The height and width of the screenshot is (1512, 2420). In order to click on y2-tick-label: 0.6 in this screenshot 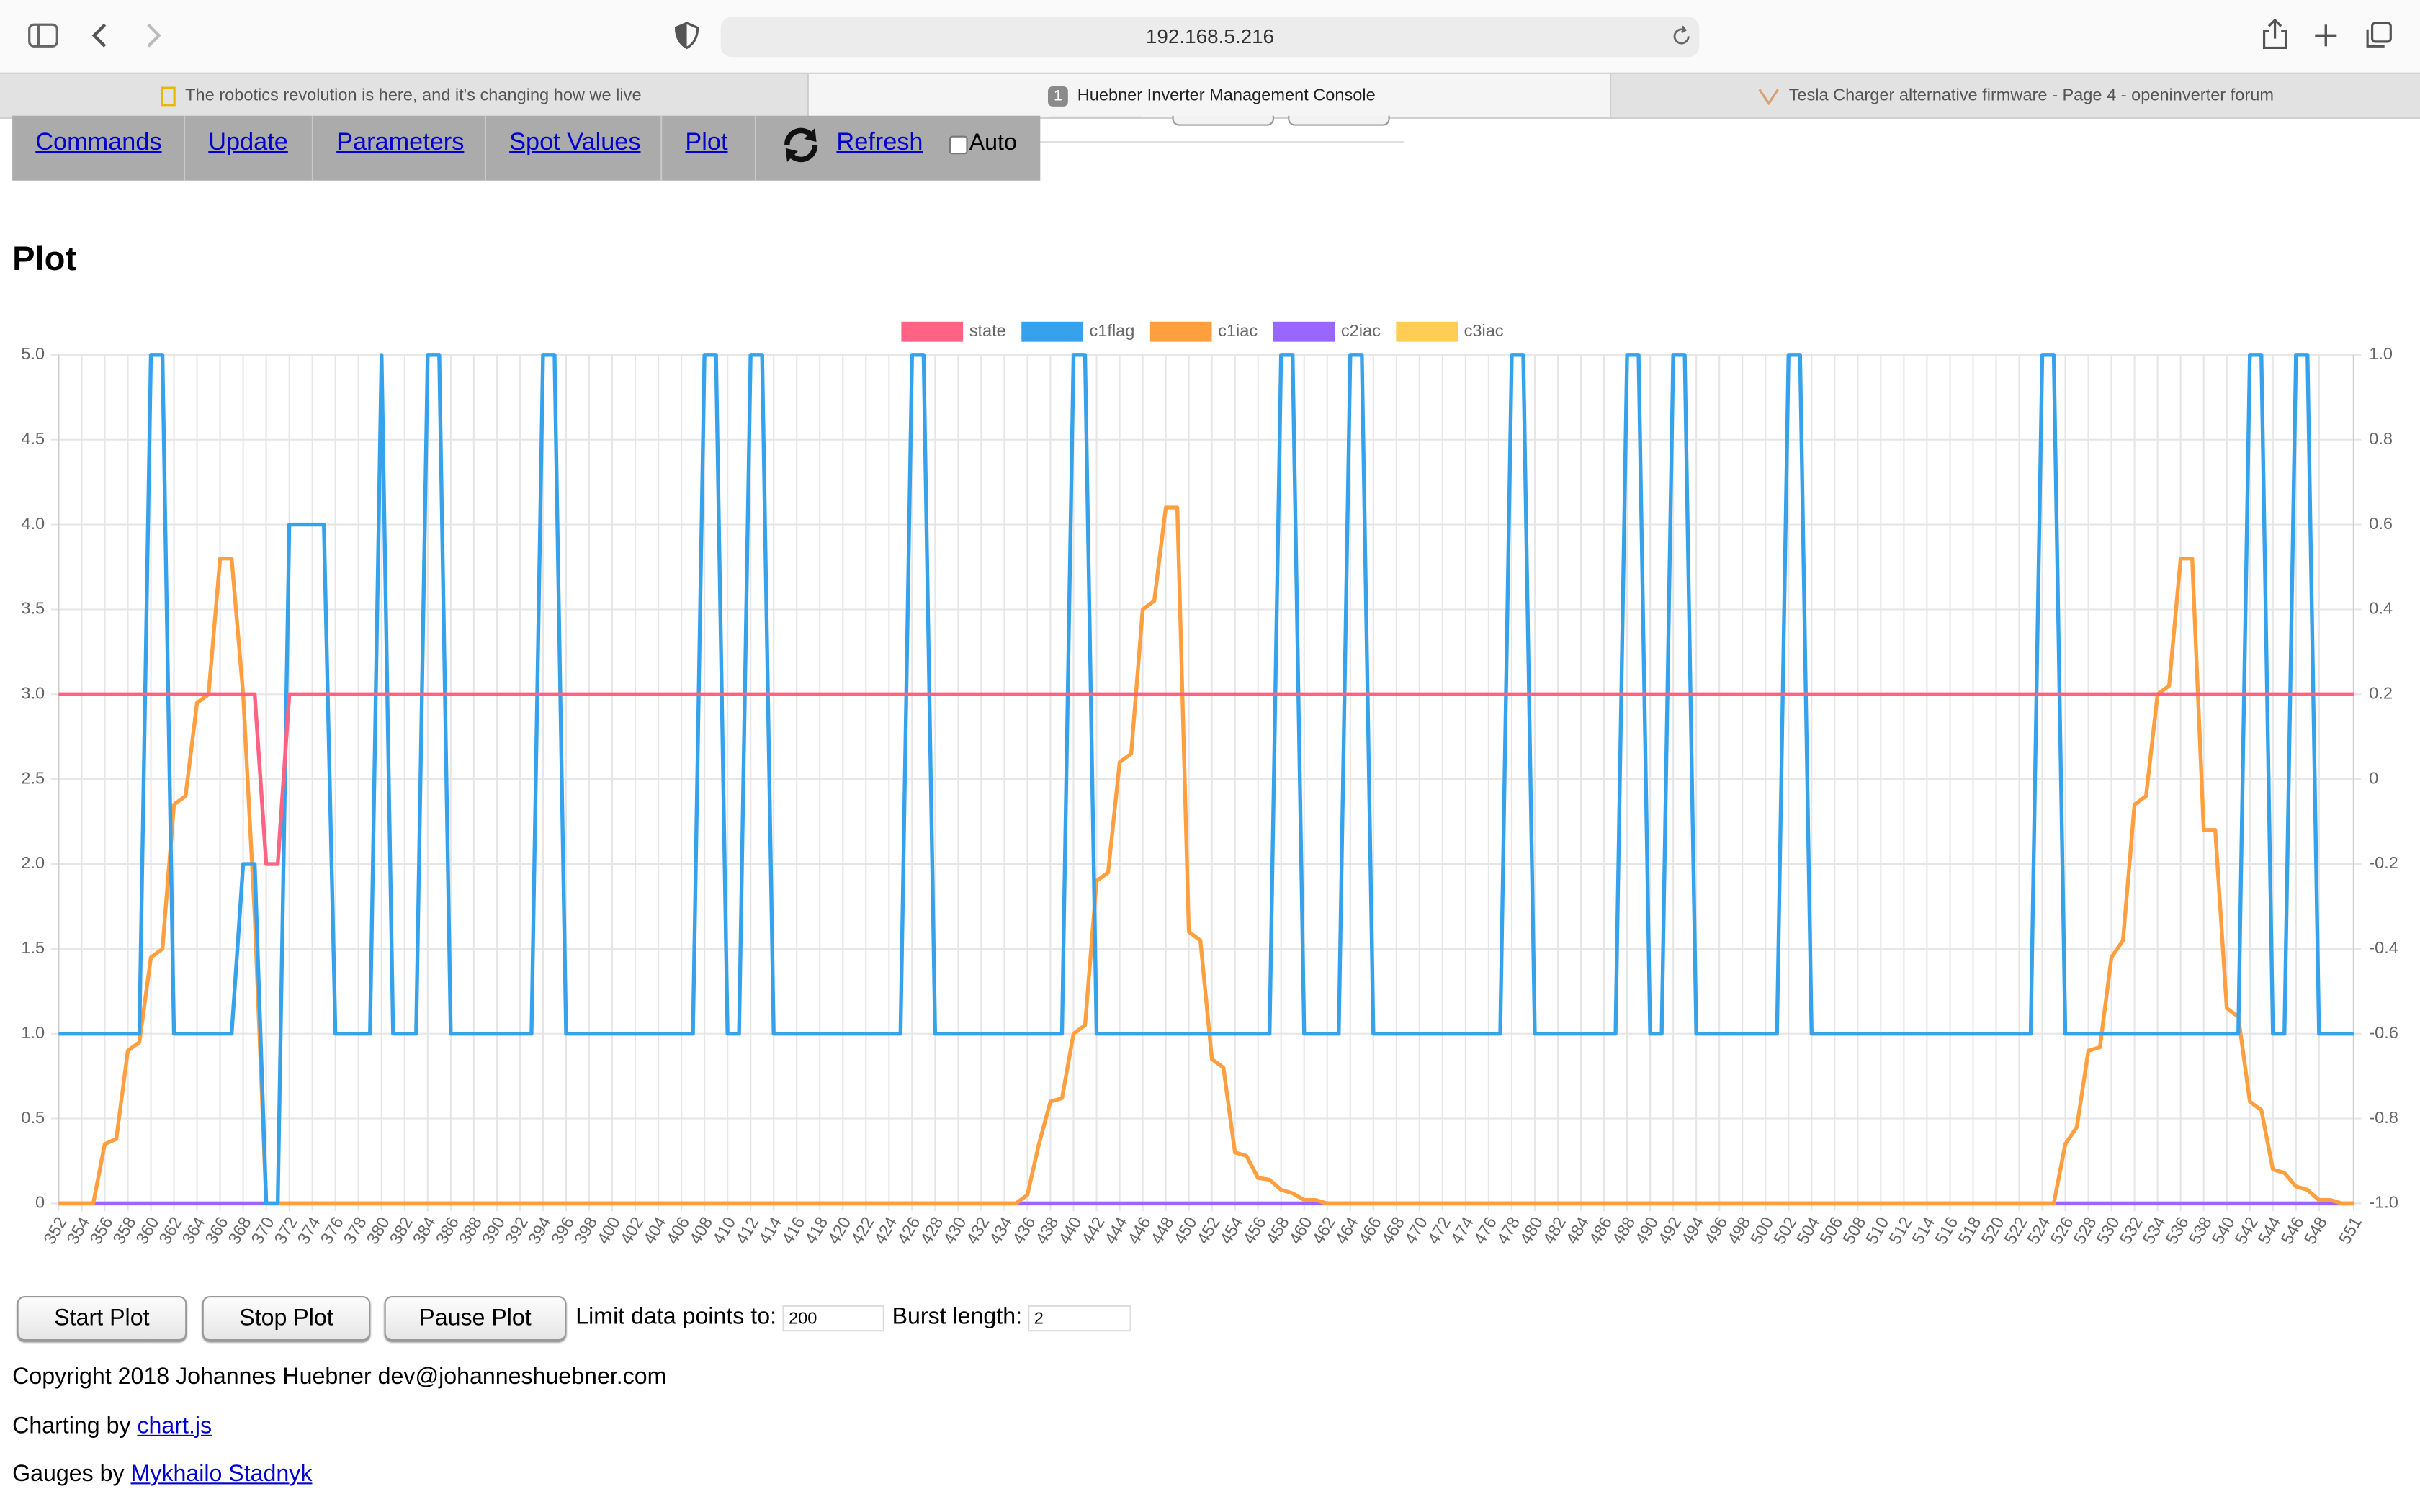, I will do `click(2381, 523)`.